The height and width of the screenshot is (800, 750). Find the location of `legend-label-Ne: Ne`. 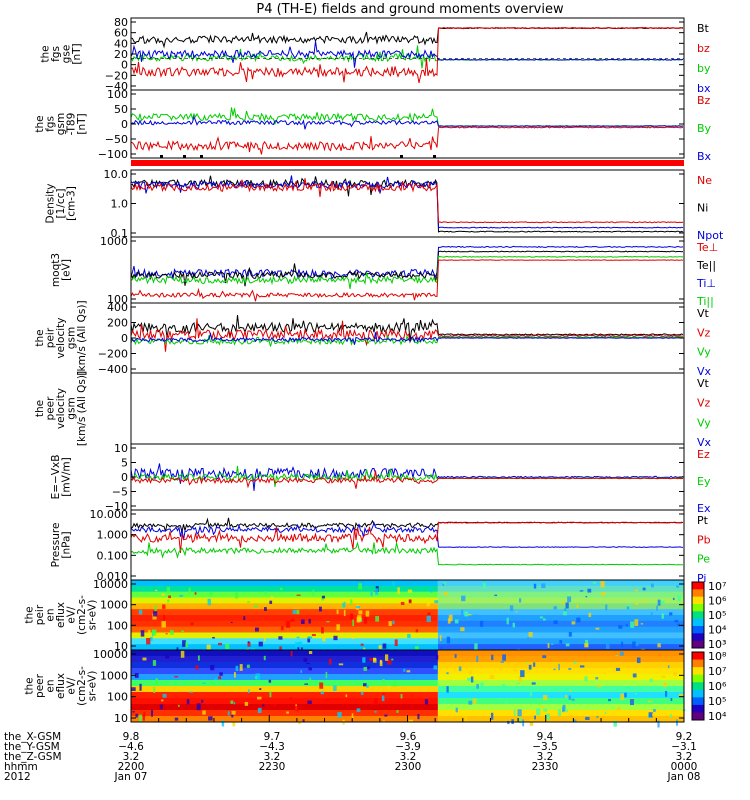

legend-label-Ne: Ne is located at coordinates (704, 180).